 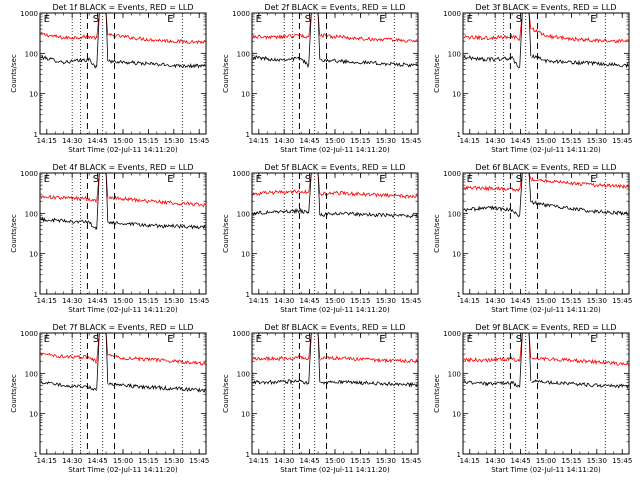 What do you see at coordinates (545, 167) in the screenshot?
I see `chart-title: Det 6f BLACK = Events, RED = LLD` at bounding box center [545, 167].